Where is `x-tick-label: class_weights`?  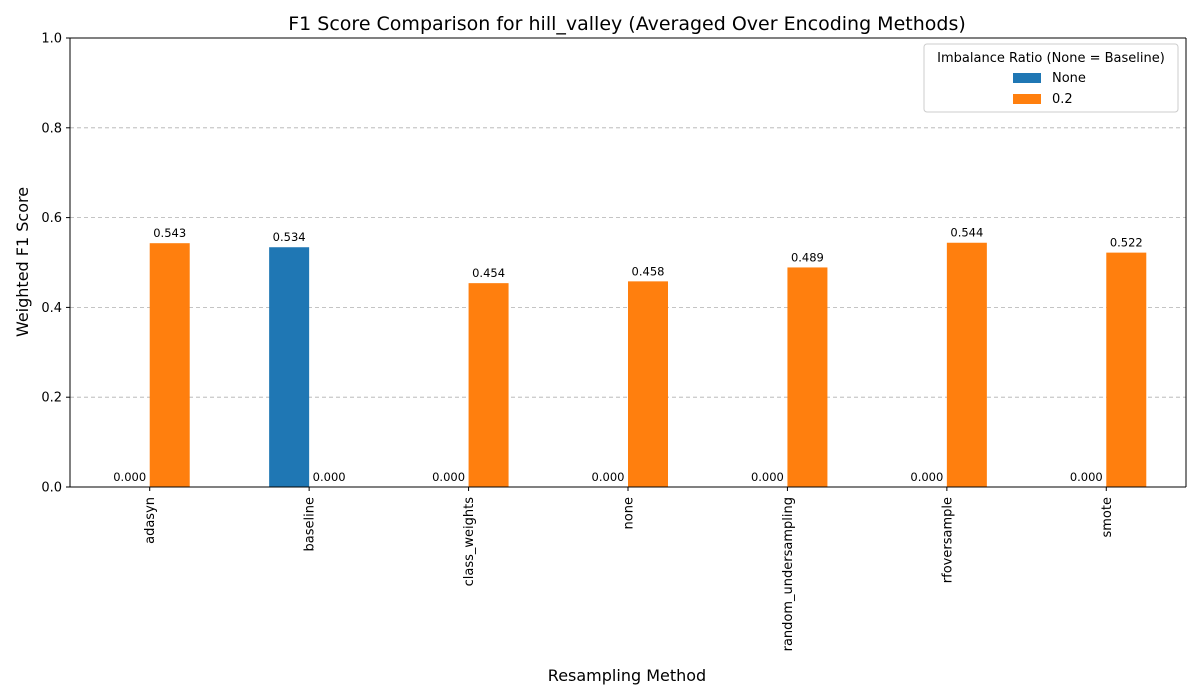
x-tick-label: class_weights is located at coordinates (469, 542).